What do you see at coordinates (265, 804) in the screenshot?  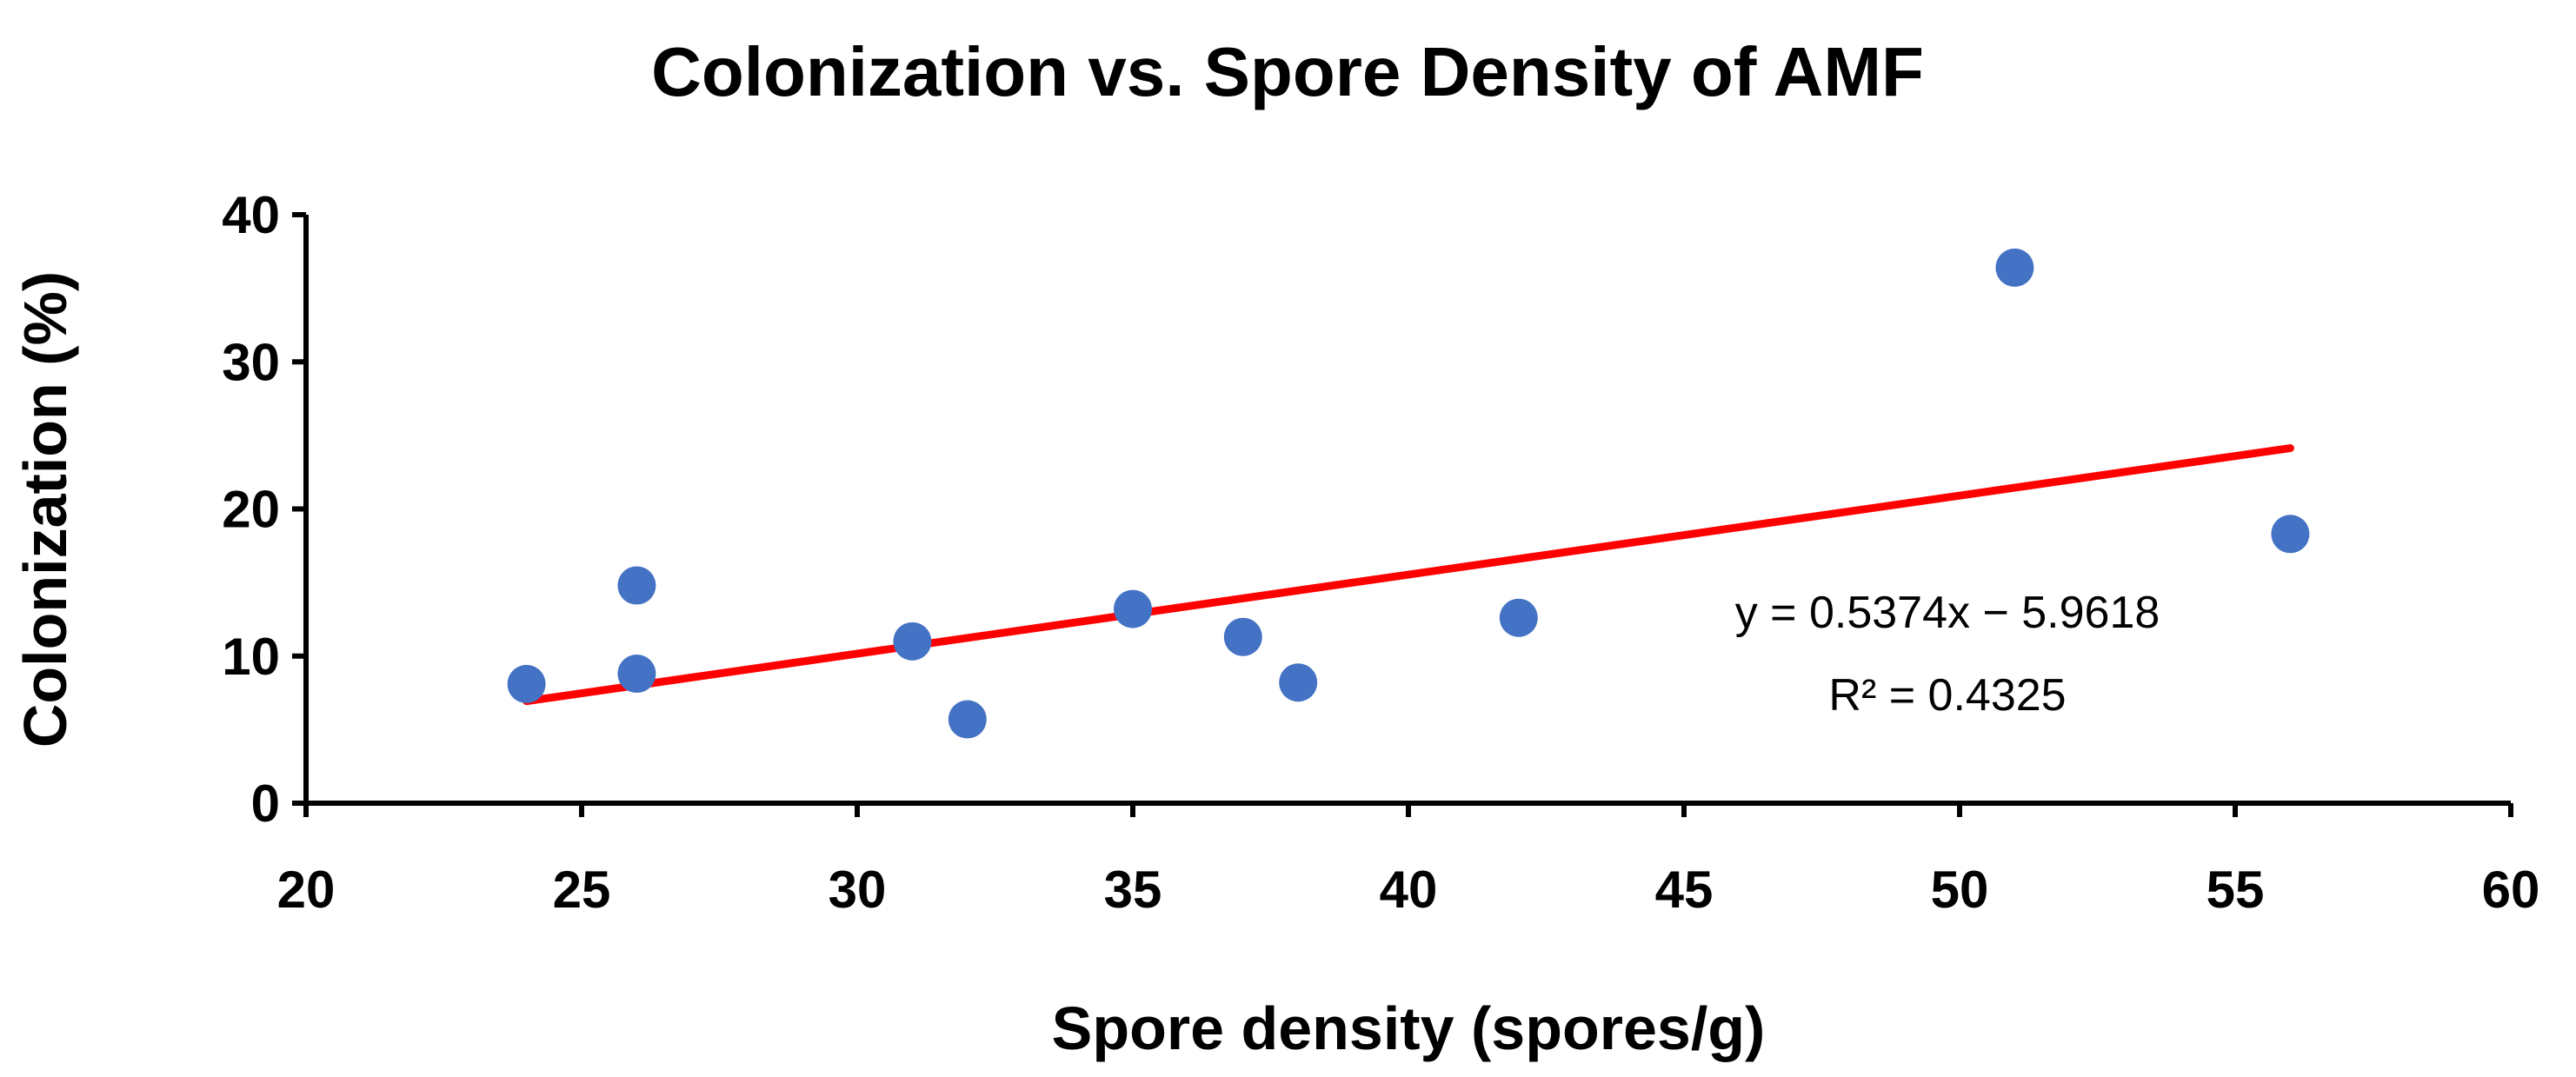 I see `y-tick-label: 0` at bounding box center [265, 804].